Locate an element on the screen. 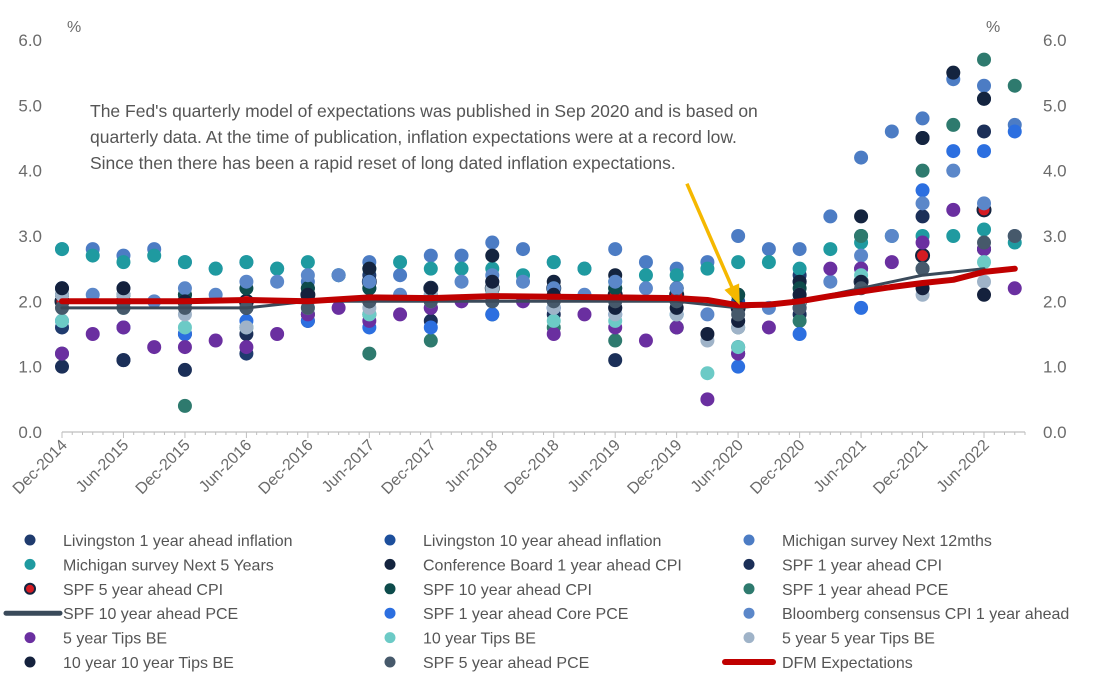  legend-item: 10 year Tips BE is located at coordinates (460, 639).